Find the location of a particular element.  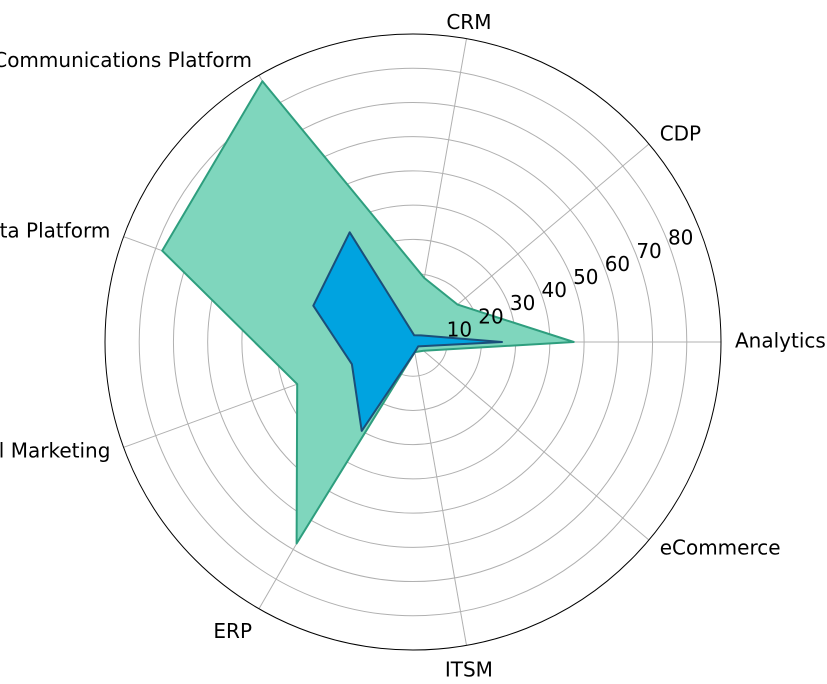

radial-tick-label-80: 80 is located at coordinates (680, 238).